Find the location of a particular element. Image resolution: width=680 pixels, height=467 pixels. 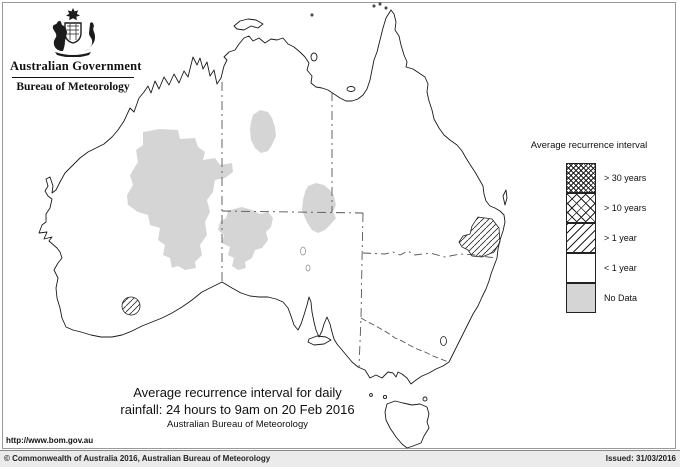

caption-line2: rainfall: 24 hours to 9am on 20 Feb 2016 is located at coordinates (237, 409).